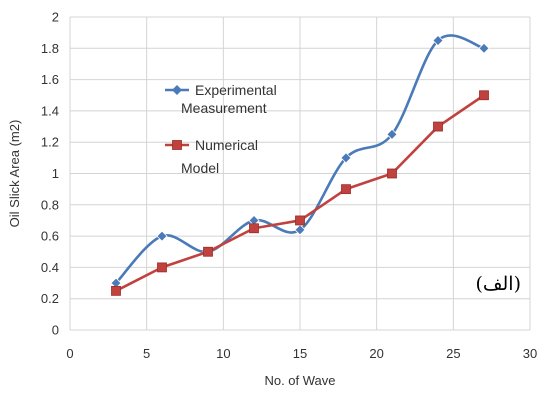  I want to click on legend: Experimental Measurement Numerical Model, so click(221, 129).